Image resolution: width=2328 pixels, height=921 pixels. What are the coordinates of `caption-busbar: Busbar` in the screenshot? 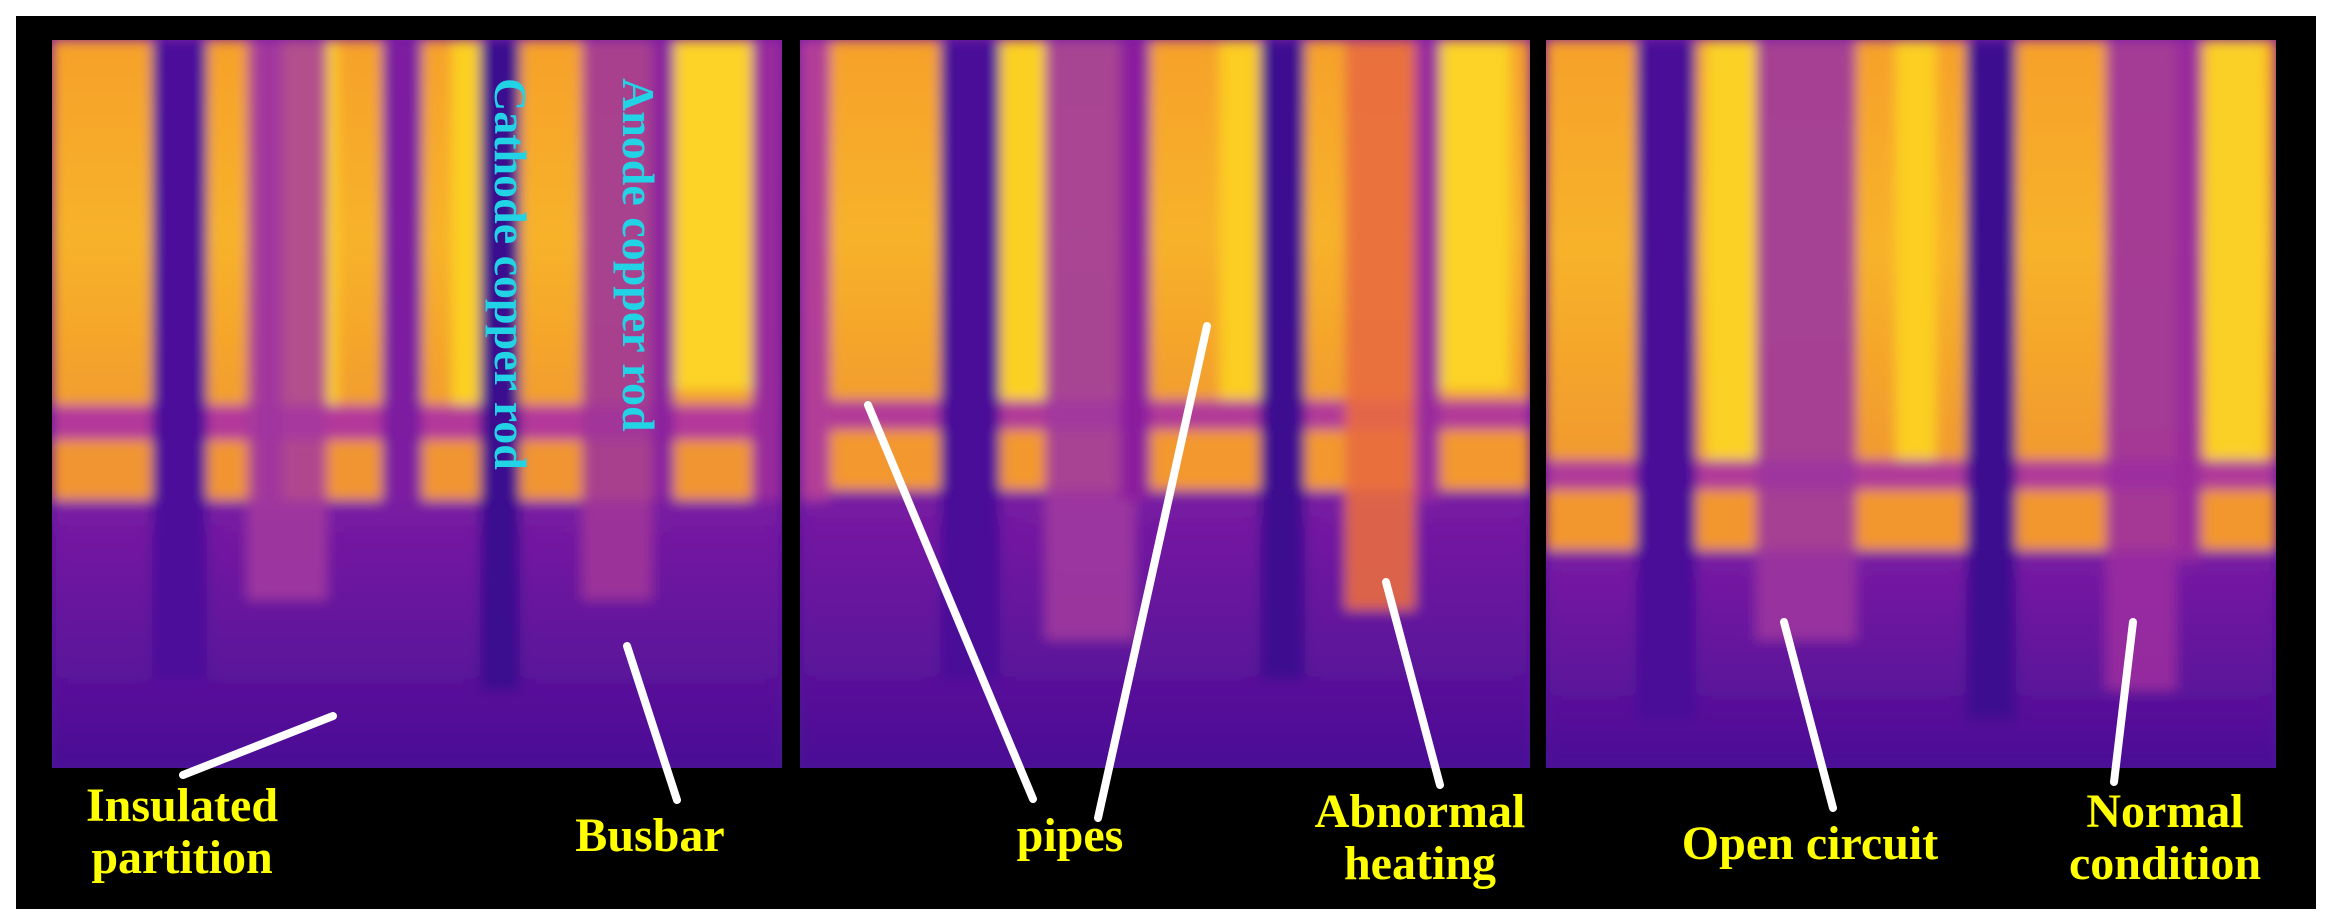 It's located at (650, 835).